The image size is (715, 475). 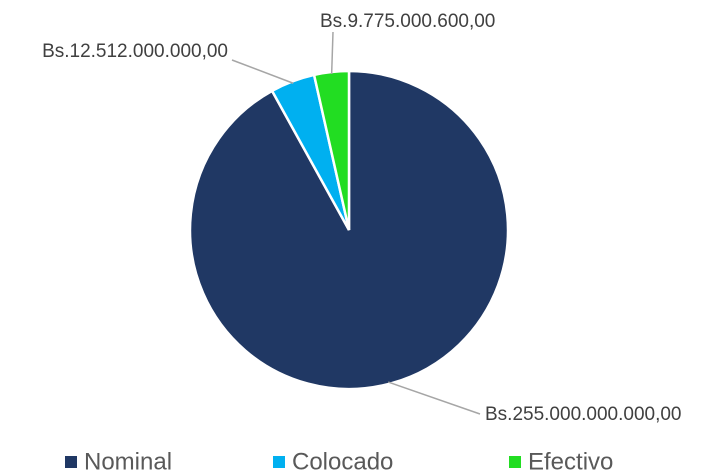 I want to click on data-label: Bs.9.775.000.600,00, so click(x=407, y=21).